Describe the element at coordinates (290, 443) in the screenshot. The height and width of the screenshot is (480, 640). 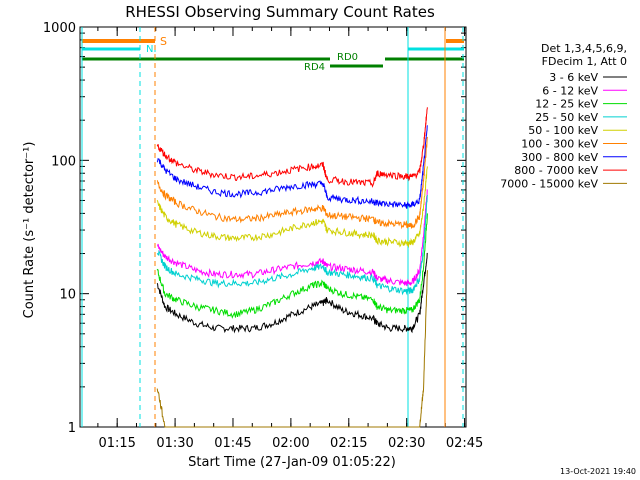
I see `x-tick-label: 02:00` at that location.